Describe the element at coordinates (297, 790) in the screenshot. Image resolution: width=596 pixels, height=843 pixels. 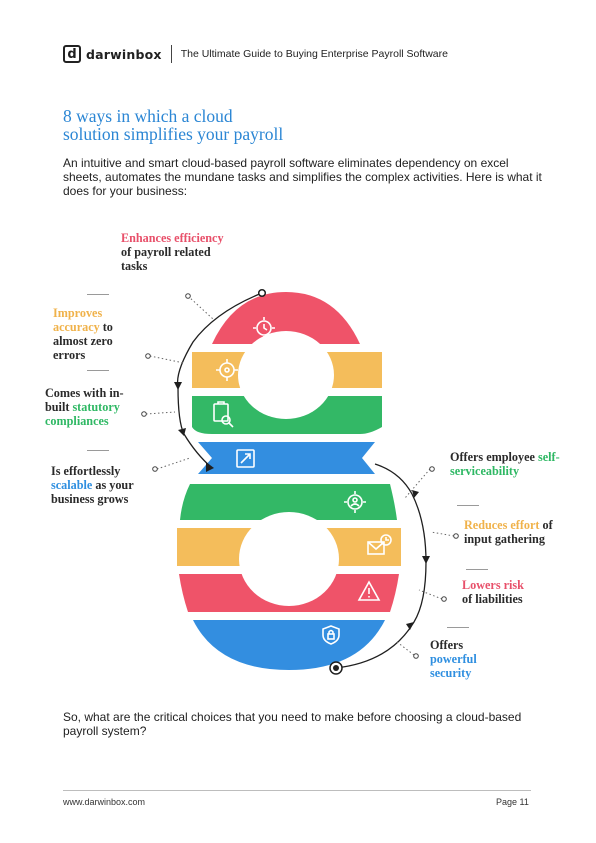
I see `footer-divider` at that location.